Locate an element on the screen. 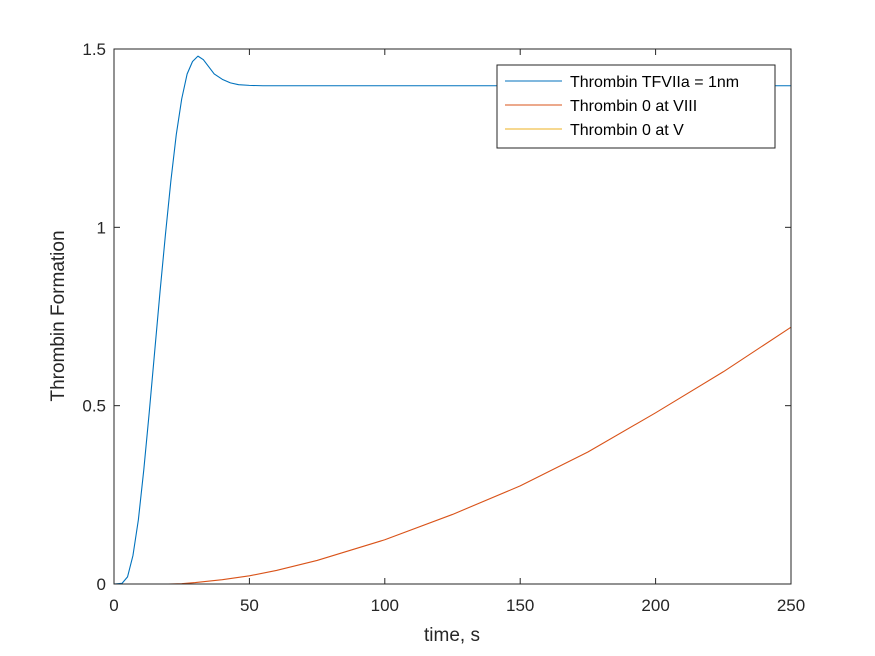 This screenshot has width=875, height=656. x-tick-label: 200 is located at coordinates (655, 605).